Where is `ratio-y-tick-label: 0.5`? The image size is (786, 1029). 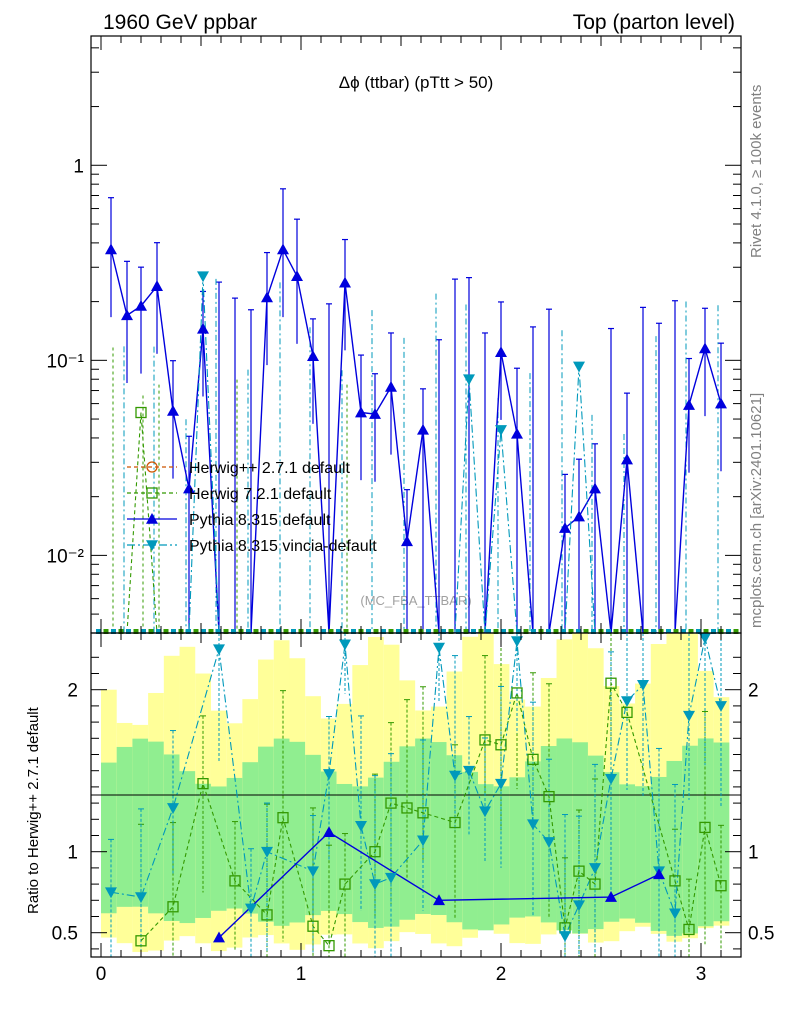
ratio-y-tick-label: 0.5 is located at coordinates (761, 934).